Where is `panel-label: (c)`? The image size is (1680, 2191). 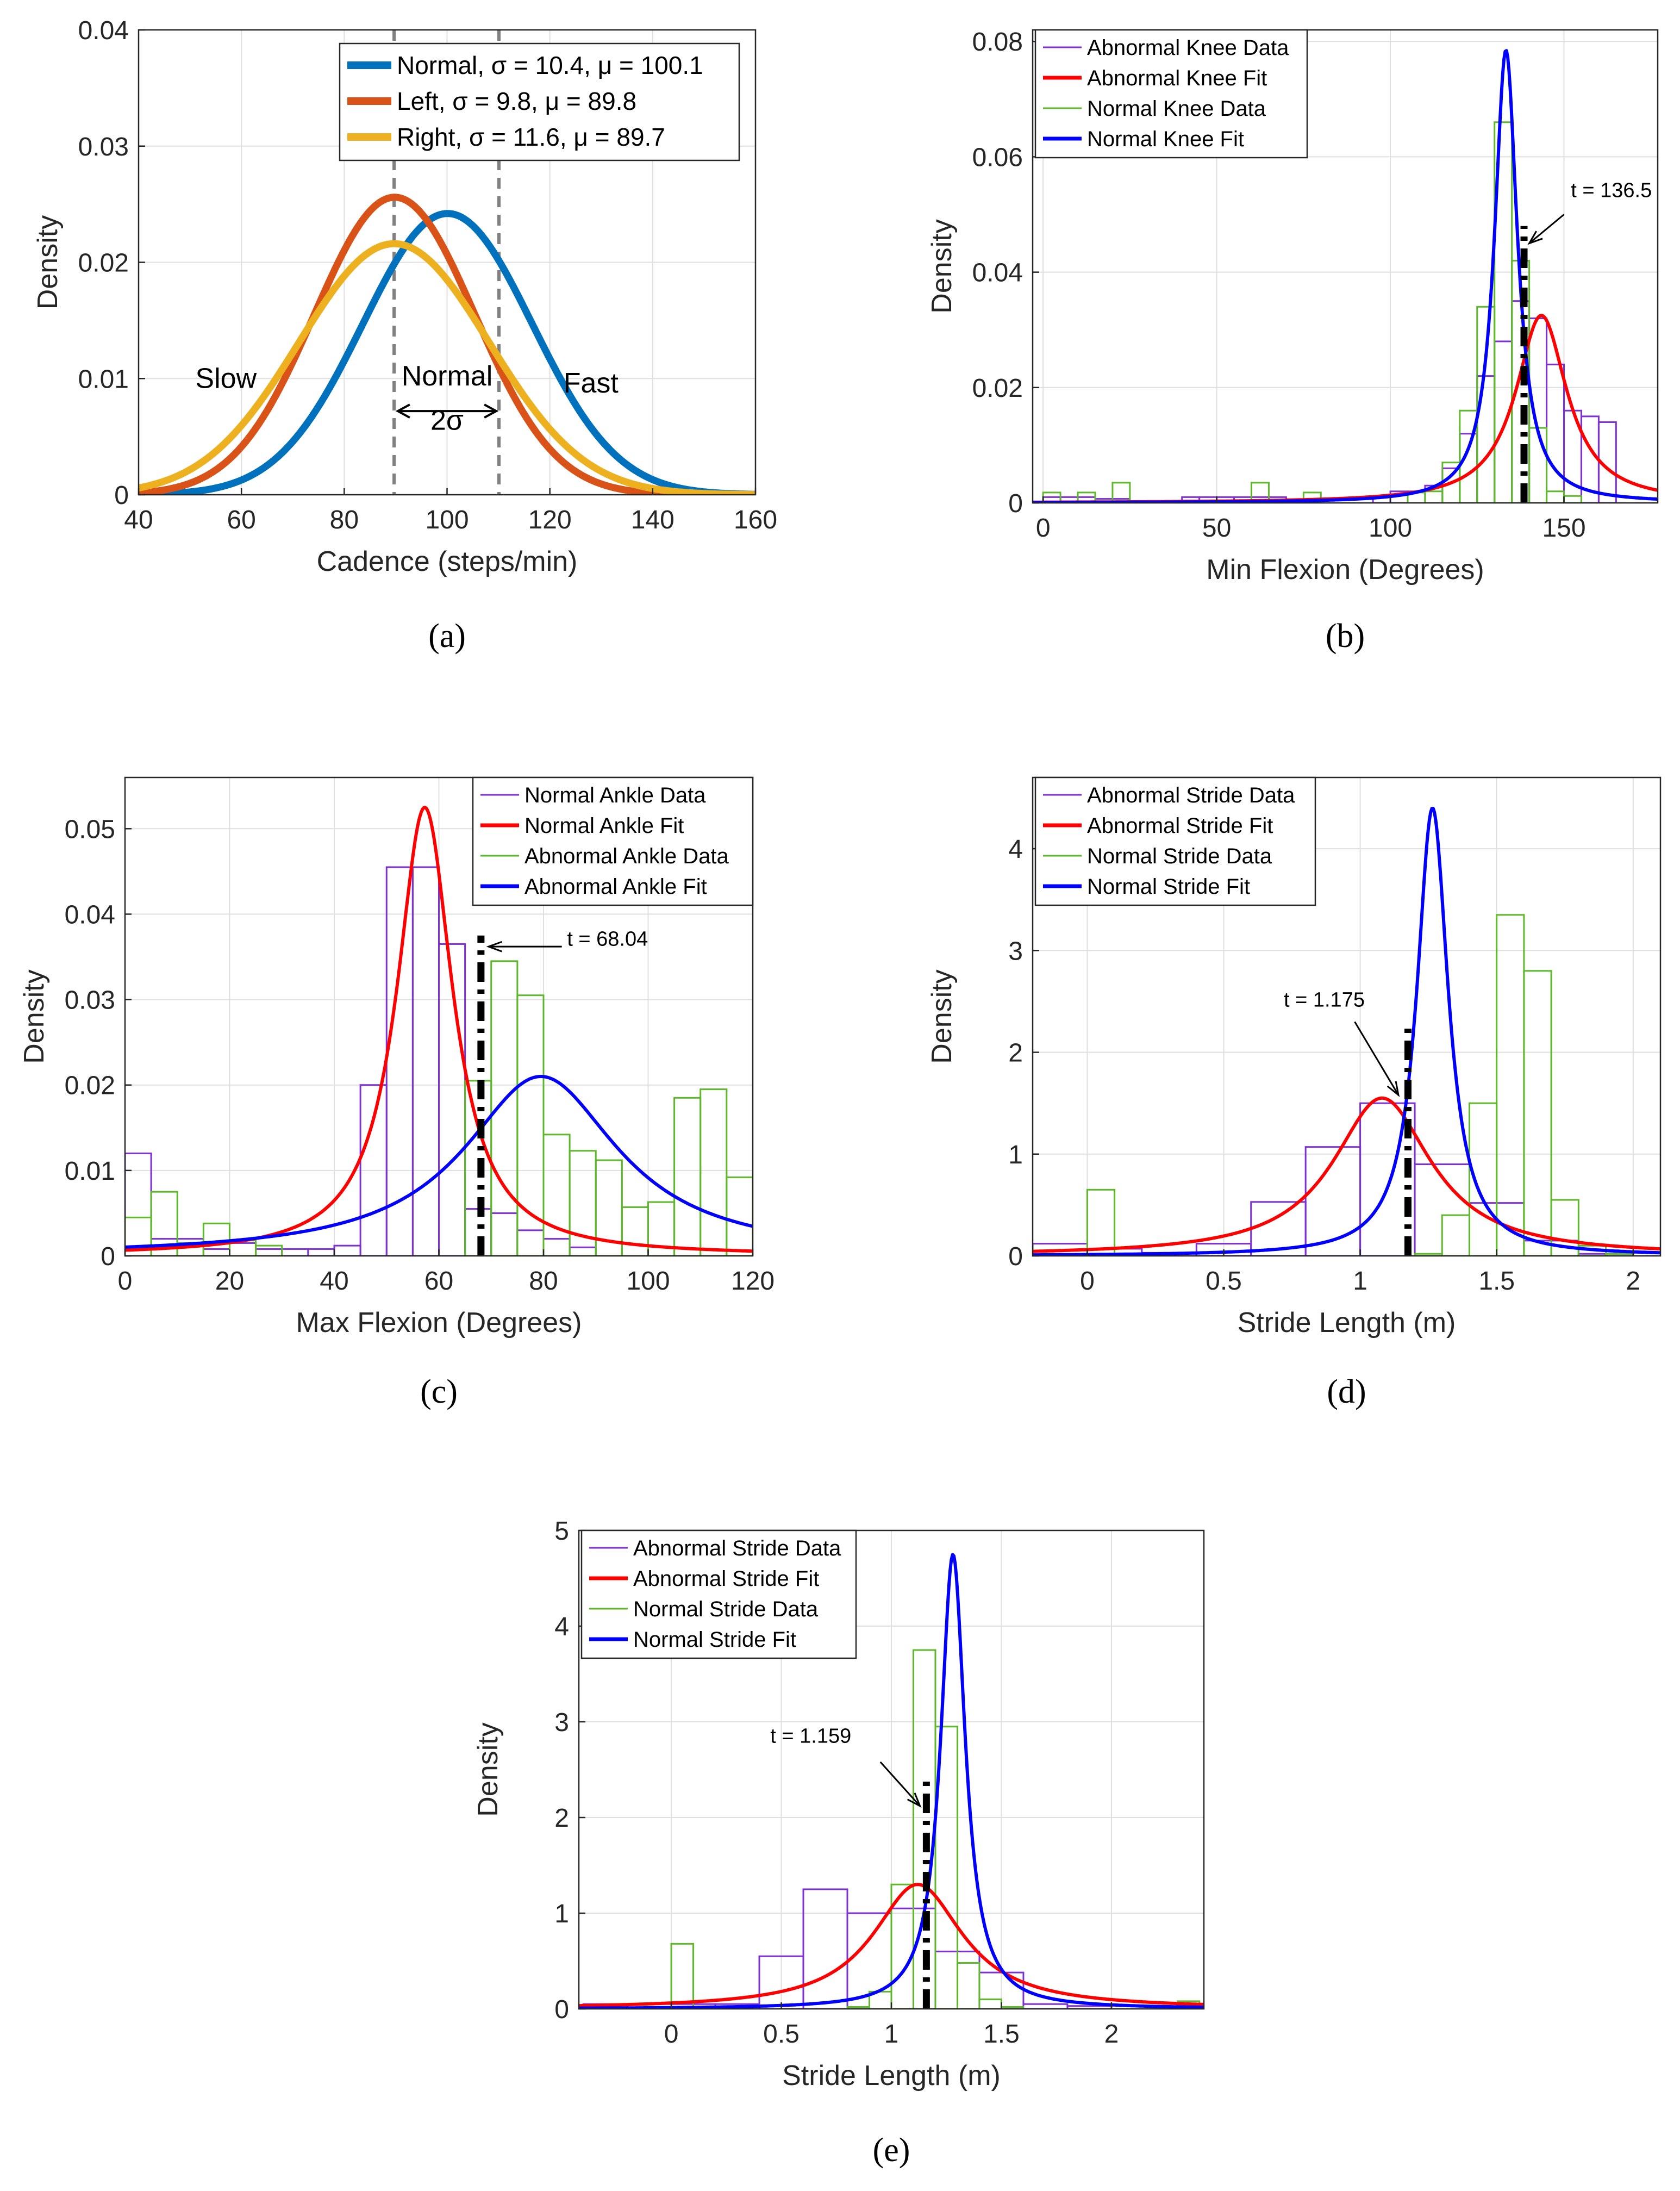
panel-label: (c) is located at coordinates (439, 1391).